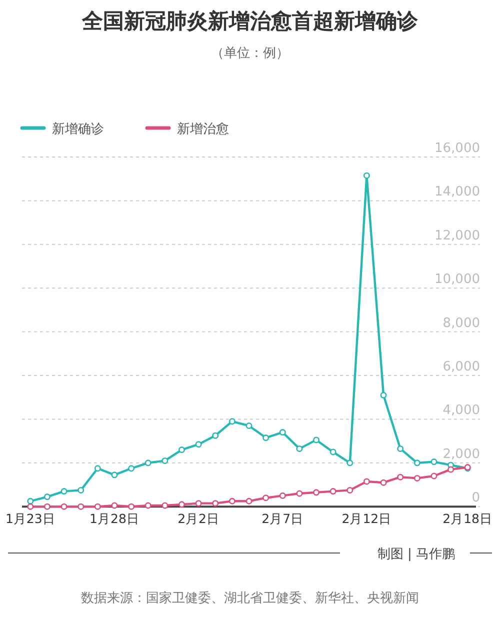 The image size is (500, 619). What do you see at coordinates (461, 367) in the screenshot?
I see `y-tick-label: 6,000` at bounding box center [461, 367].